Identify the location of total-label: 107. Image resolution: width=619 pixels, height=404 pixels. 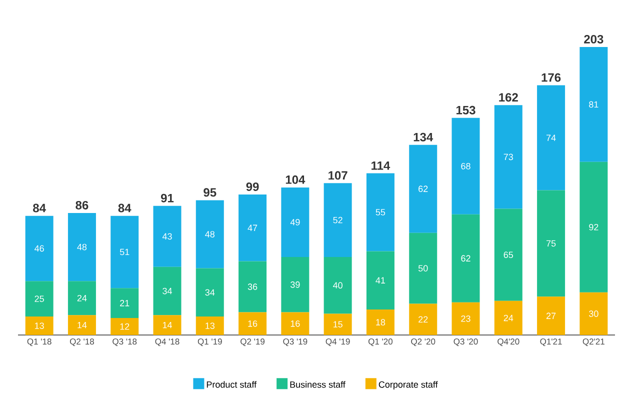
(338, 175).